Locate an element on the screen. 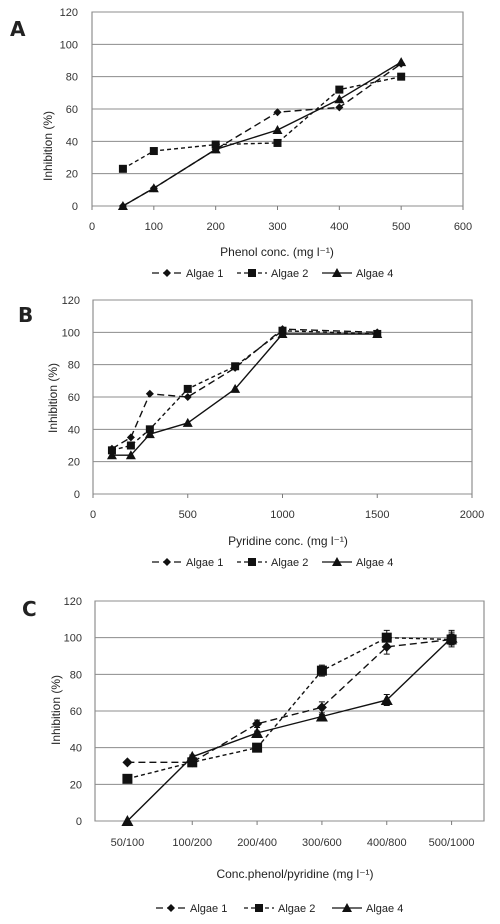 This screenshot has height=924, width=500. y-tick-label-b: 120 is located at coordinates (71, 301).